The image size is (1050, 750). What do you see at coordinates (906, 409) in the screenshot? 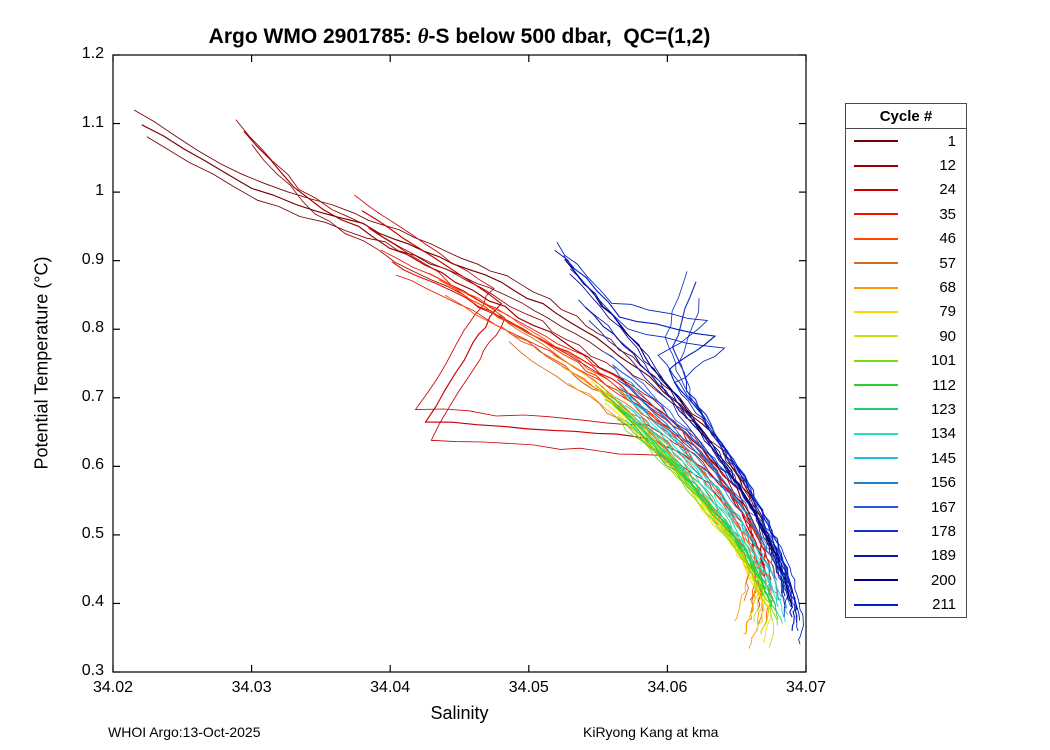
I see `legend-entry: 123` at bounding box center [906, 409].